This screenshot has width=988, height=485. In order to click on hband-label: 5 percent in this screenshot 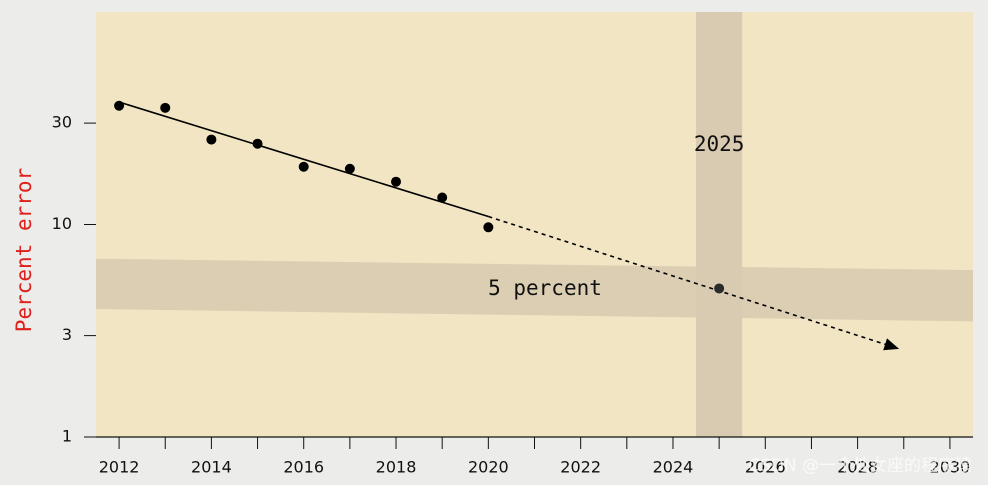, I will do `click(545, 288)`.